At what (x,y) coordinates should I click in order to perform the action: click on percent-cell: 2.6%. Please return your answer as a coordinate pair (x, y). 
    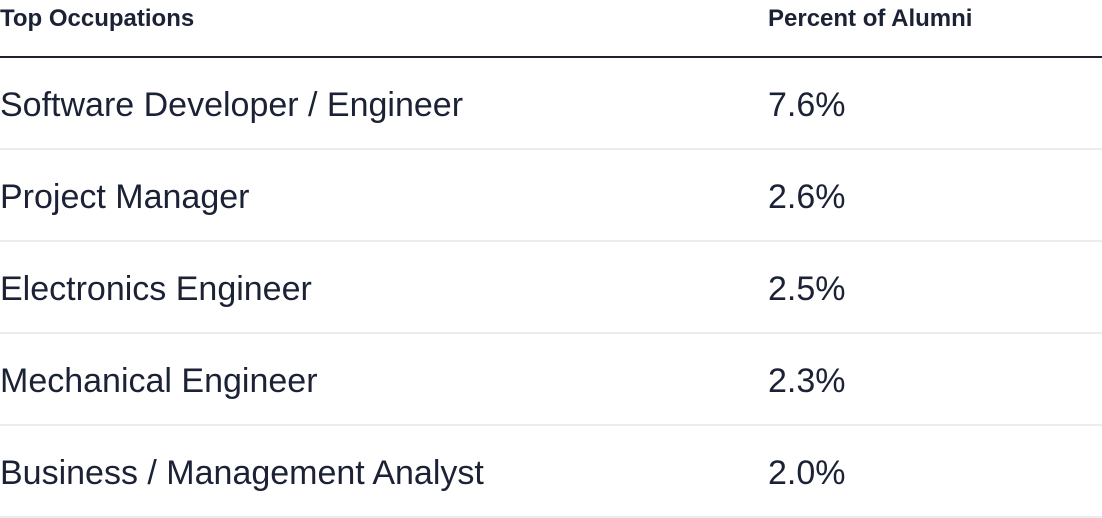
    Looking at the image, I should click on (807, 197).